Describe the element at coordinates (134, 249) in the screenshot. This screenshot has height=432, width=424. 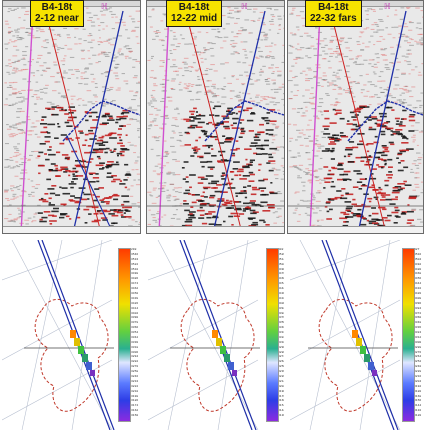
I see `color-scale-tick: 298` at that location.